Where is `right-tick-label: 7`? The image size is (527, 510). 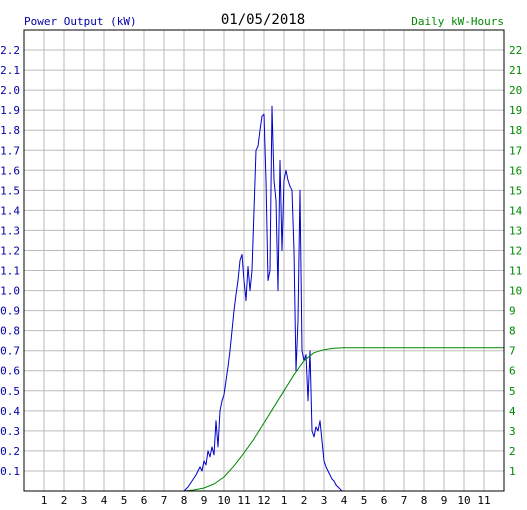 right-tick-label: 7 is located at coordinates (512, 351).